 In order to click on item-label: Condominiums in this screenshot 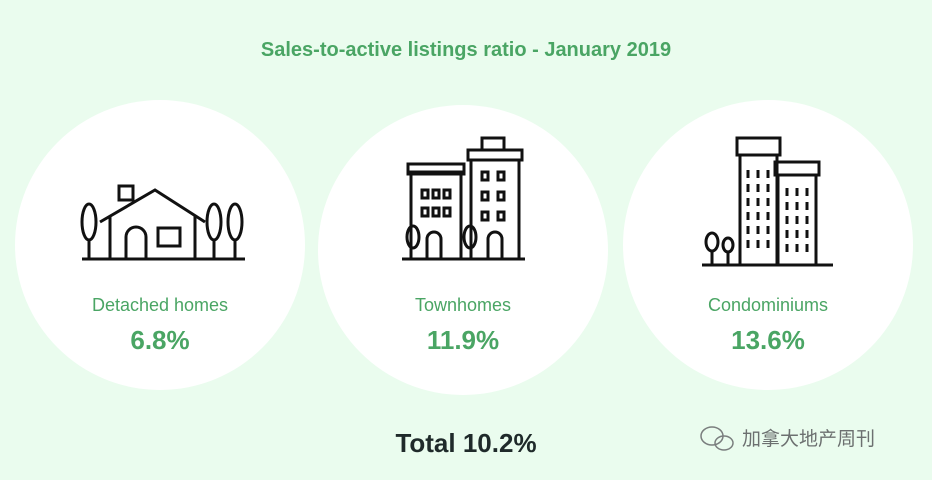, I will do `click(768, 305)`.